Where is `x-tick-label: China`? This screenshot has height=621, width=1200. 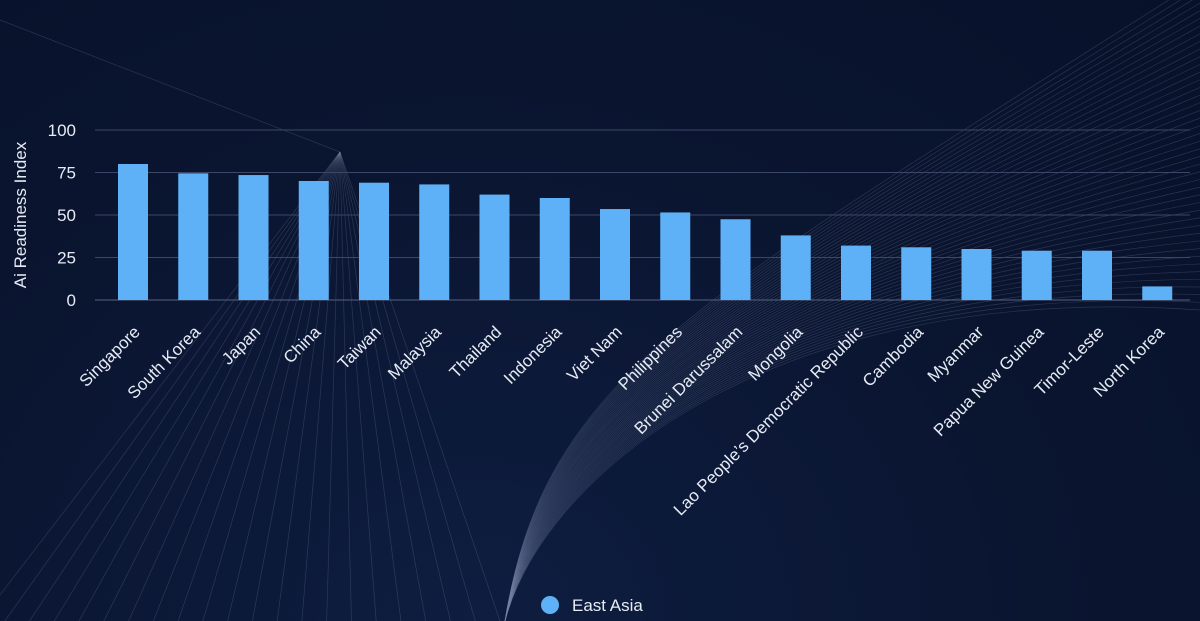 x-tick-label: China is located at coordinates (302, 344).